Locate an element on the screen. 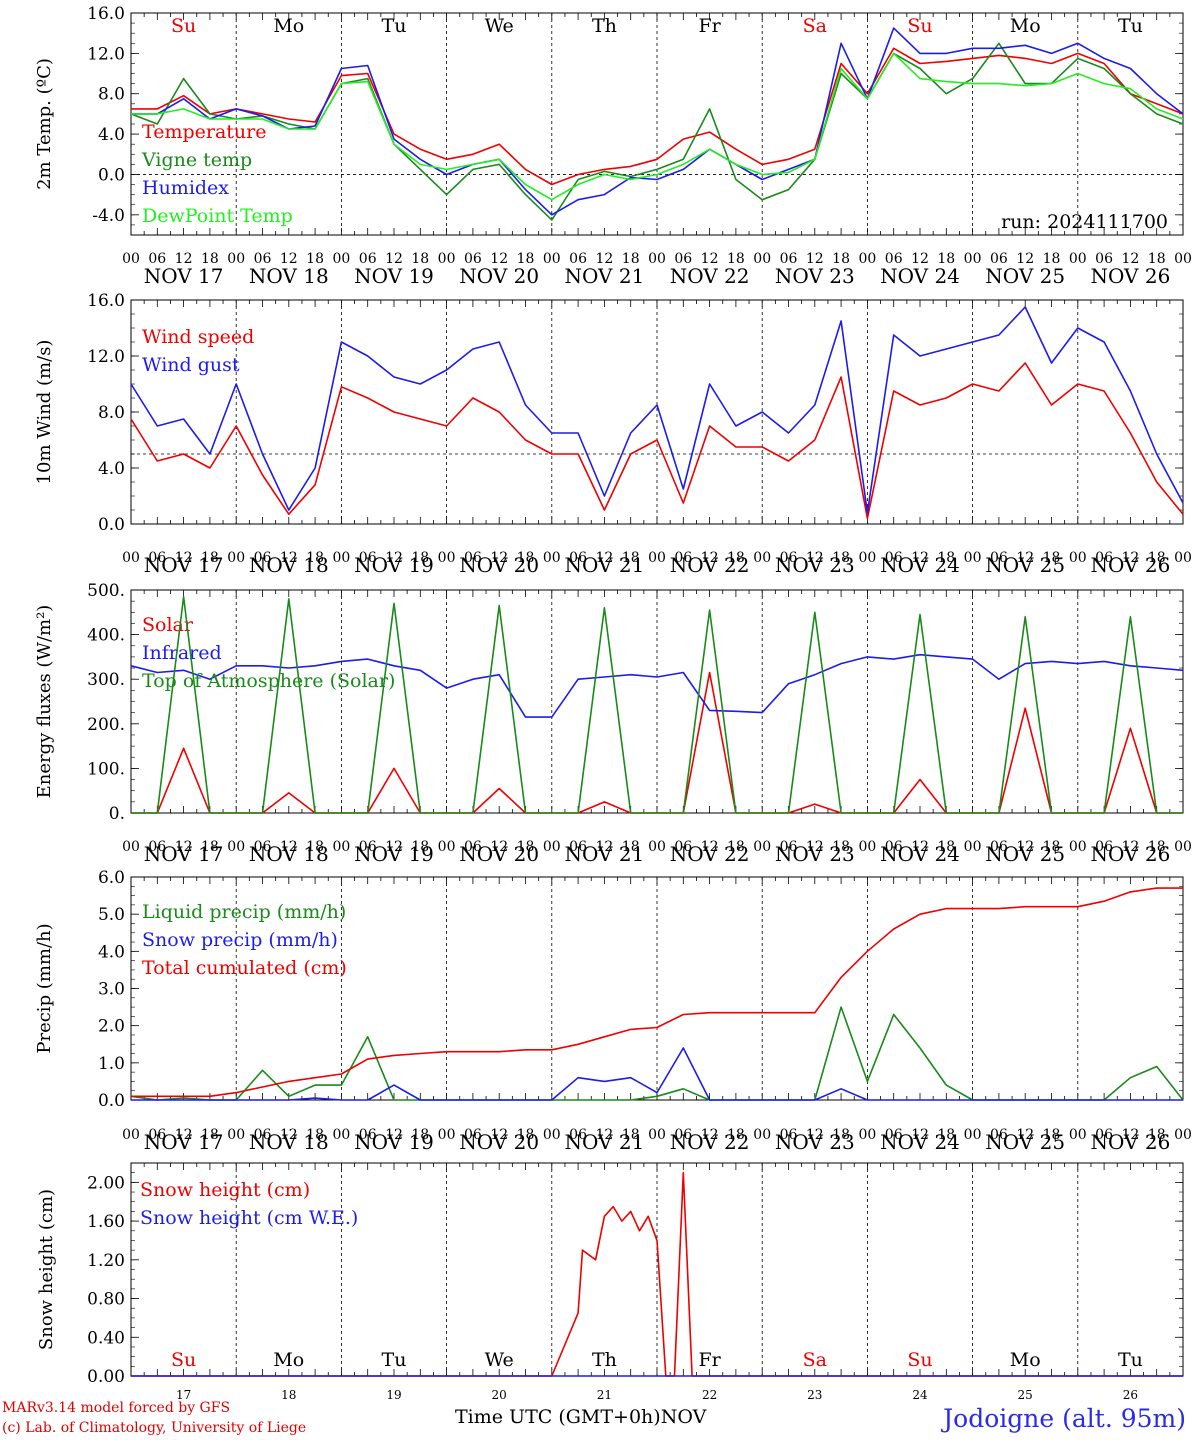 The width and height of the screenshot is (1194, 1440). model-credit: MARv3.14 model forced by GFS is located at coordinates (116, 1408).